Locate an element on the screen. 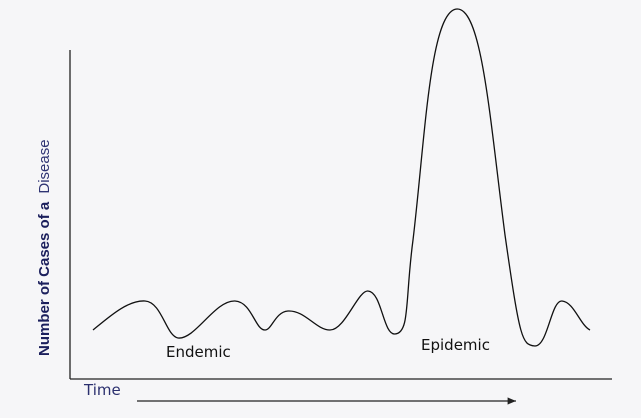  epidemic-label: Epidemic is located at coordinates (455, 345).